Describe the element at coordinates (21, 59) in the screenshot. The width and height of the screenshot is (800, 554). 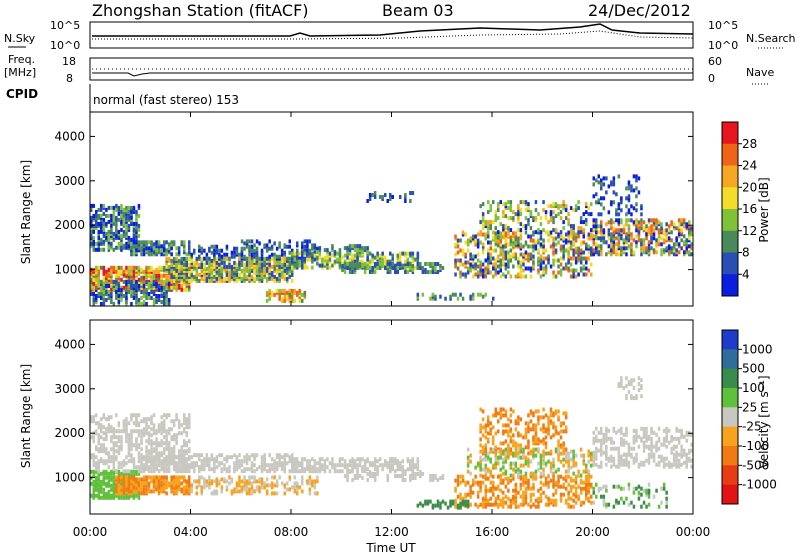
I see `freq-label-1: Freq.` at that location.